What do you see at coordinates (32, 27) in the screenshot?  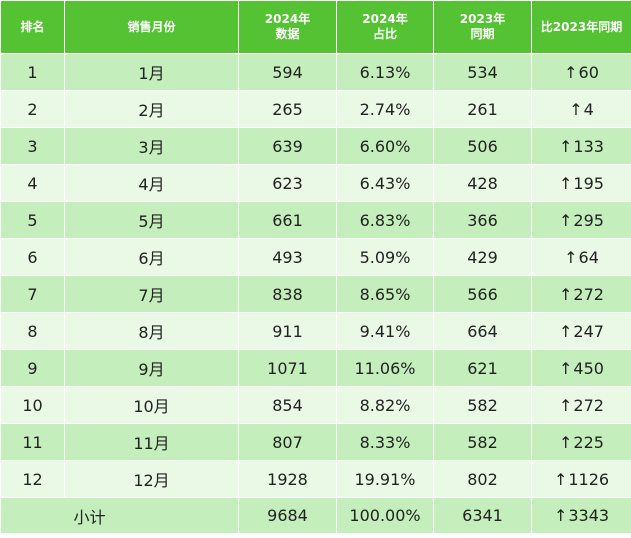 I see `header-rank: 排名` at bounding box center [32, 27].